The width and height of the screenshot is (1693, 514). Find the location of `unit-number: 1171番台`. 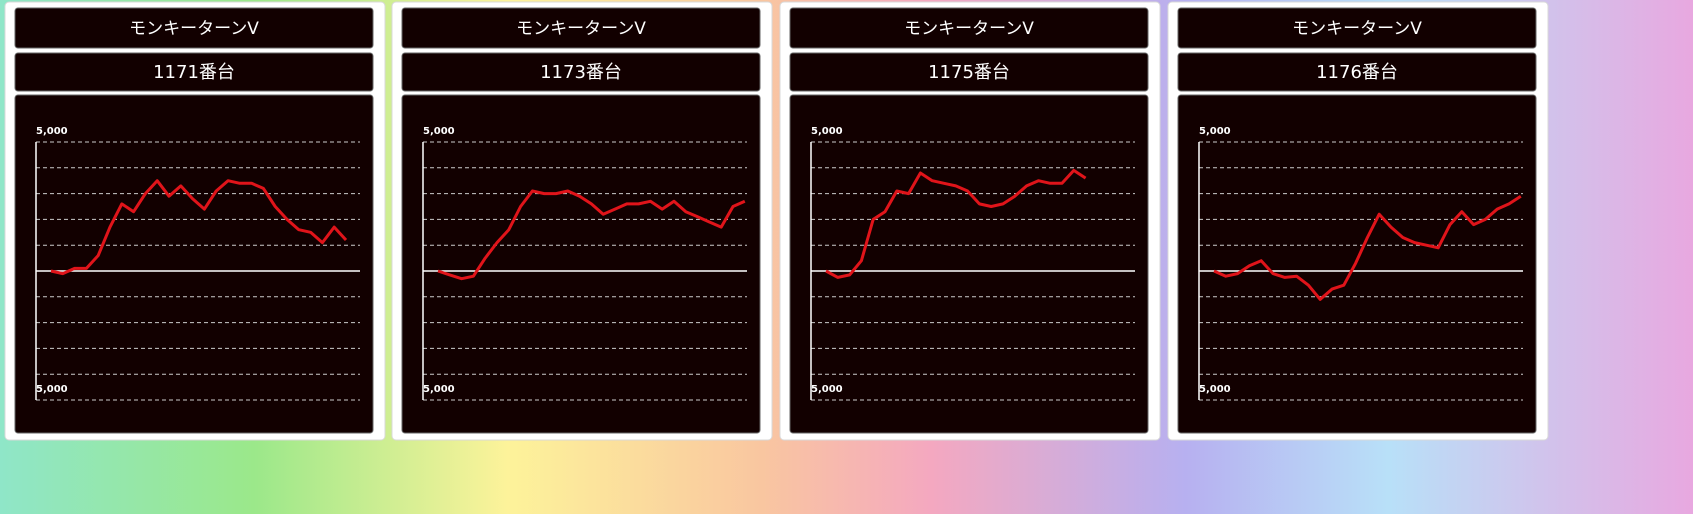

unit-number: 1171番台 is located at coordinates (194, 72).